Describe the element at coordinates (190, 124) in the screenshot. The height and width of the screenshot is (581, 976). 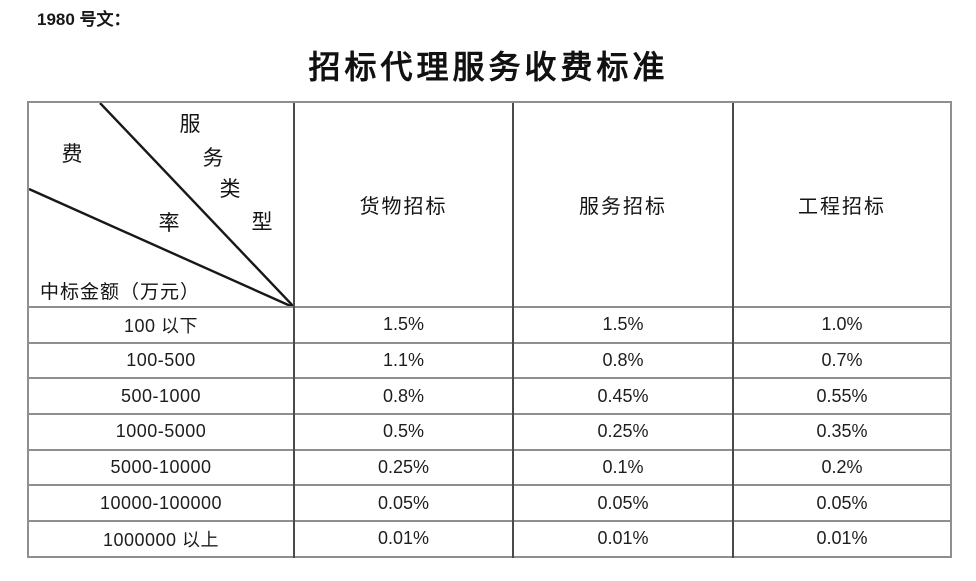
I see `corner-service-char-1: 服` at that location.